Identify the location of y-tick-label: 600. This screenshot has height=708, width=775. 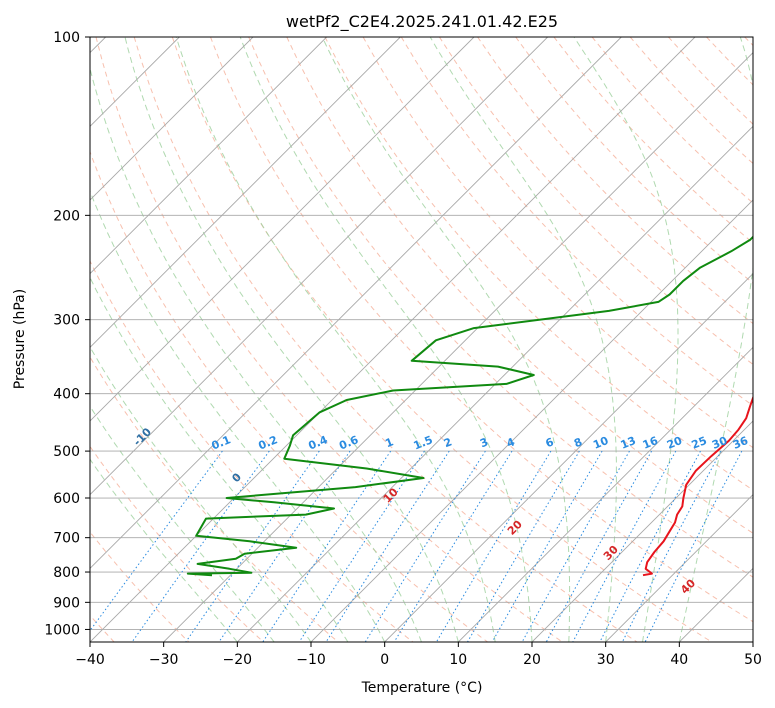
(66, 499).